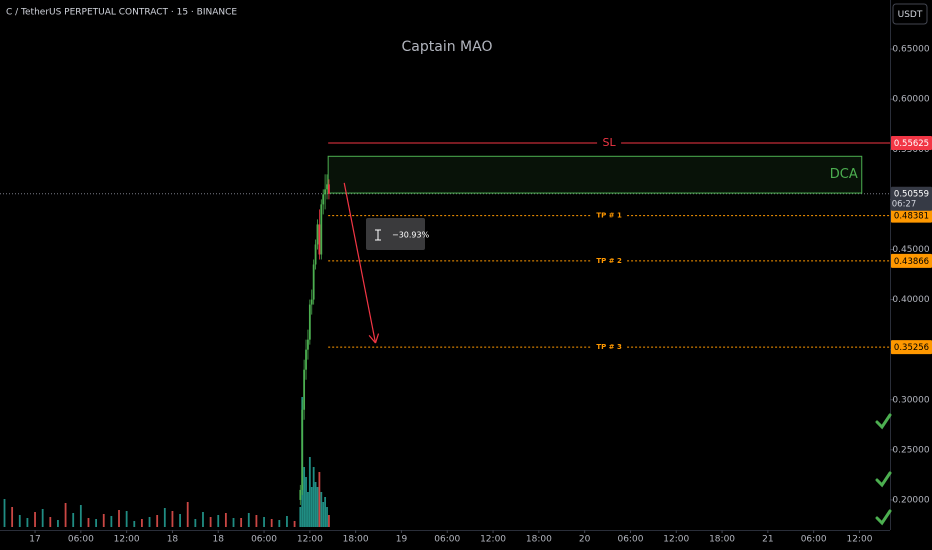  I want to click on level-label: SL, so click(610, 142).